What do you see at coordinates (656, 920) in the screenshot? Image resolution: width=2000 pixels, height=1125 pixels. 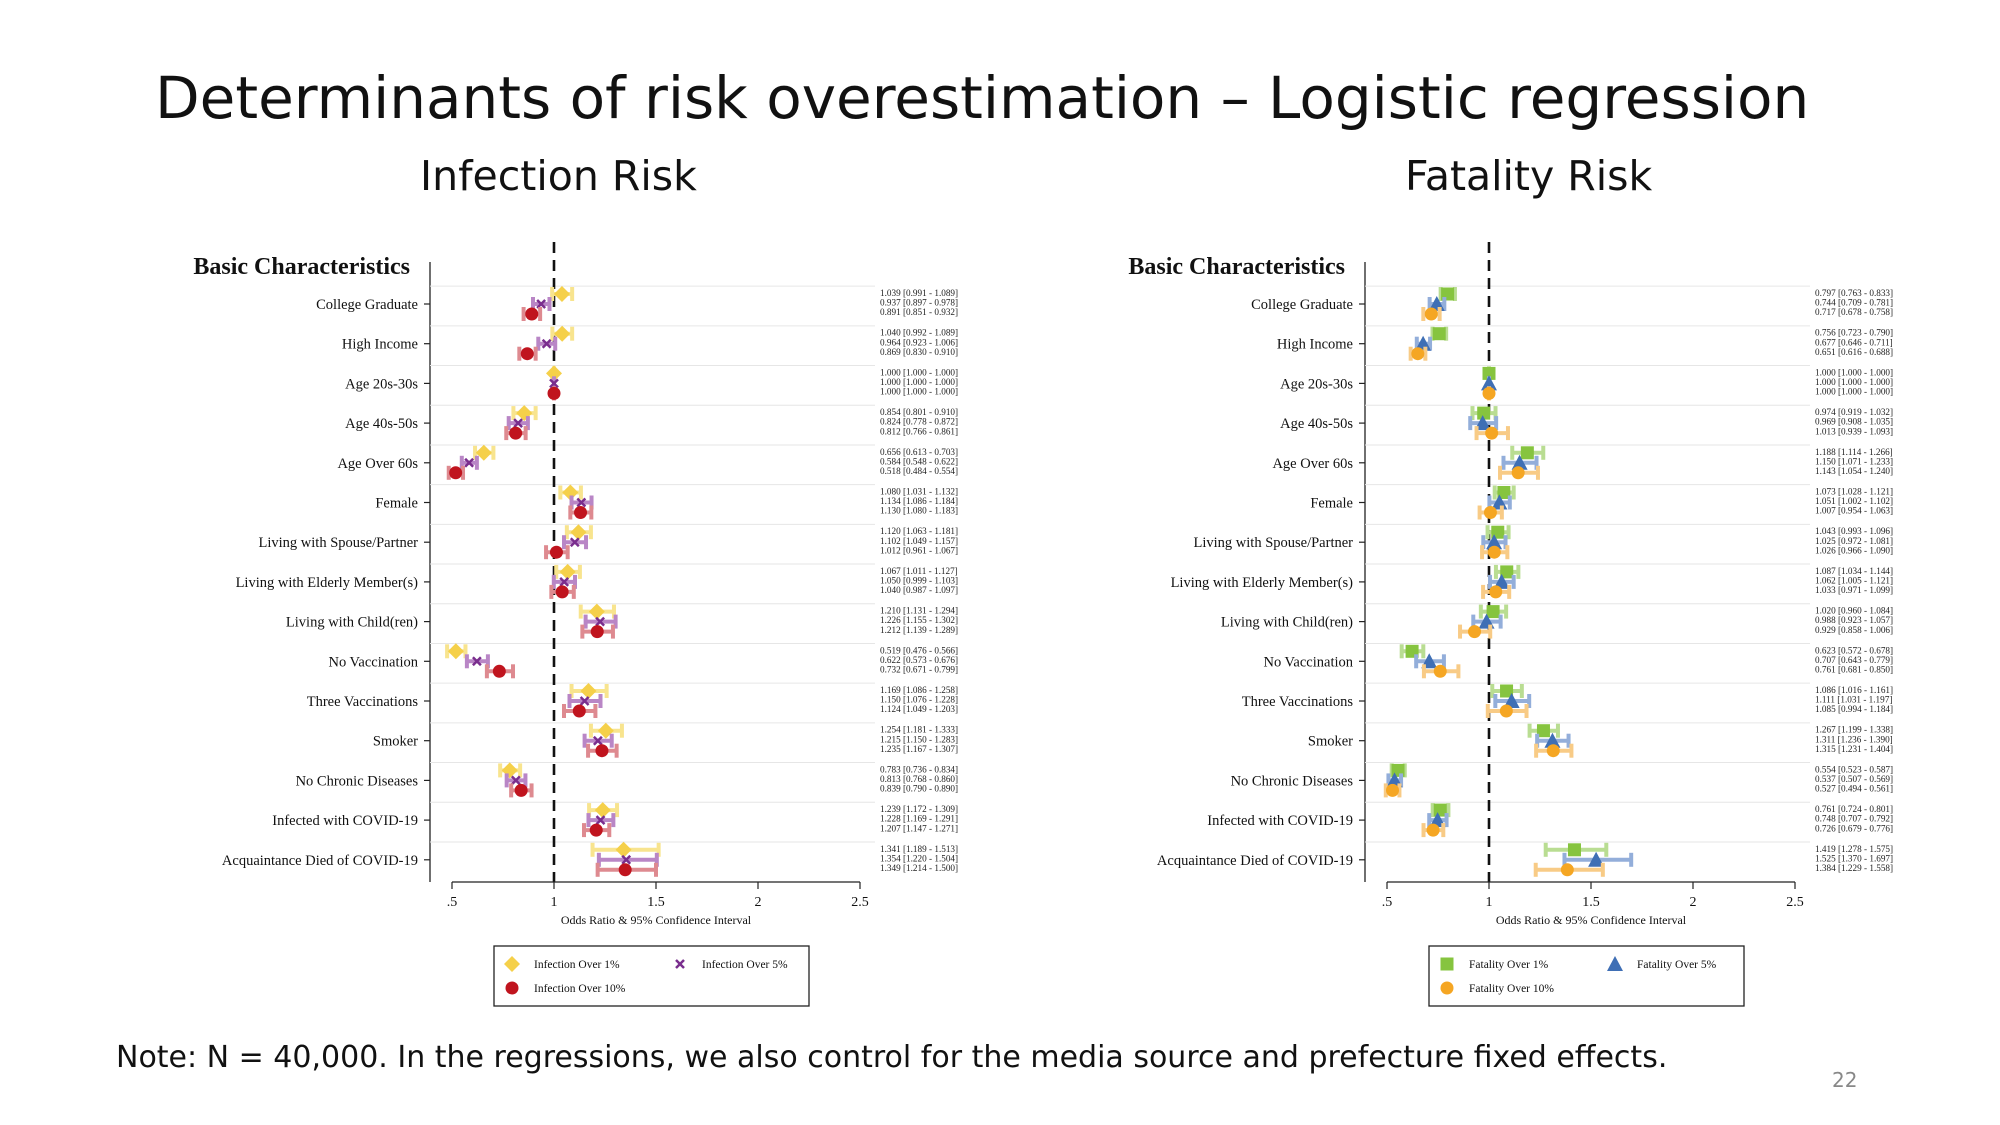 I see `infection-x-axis-label: Odds Ratio & 95% Confidence Interval` at bounding box center [656, 920].